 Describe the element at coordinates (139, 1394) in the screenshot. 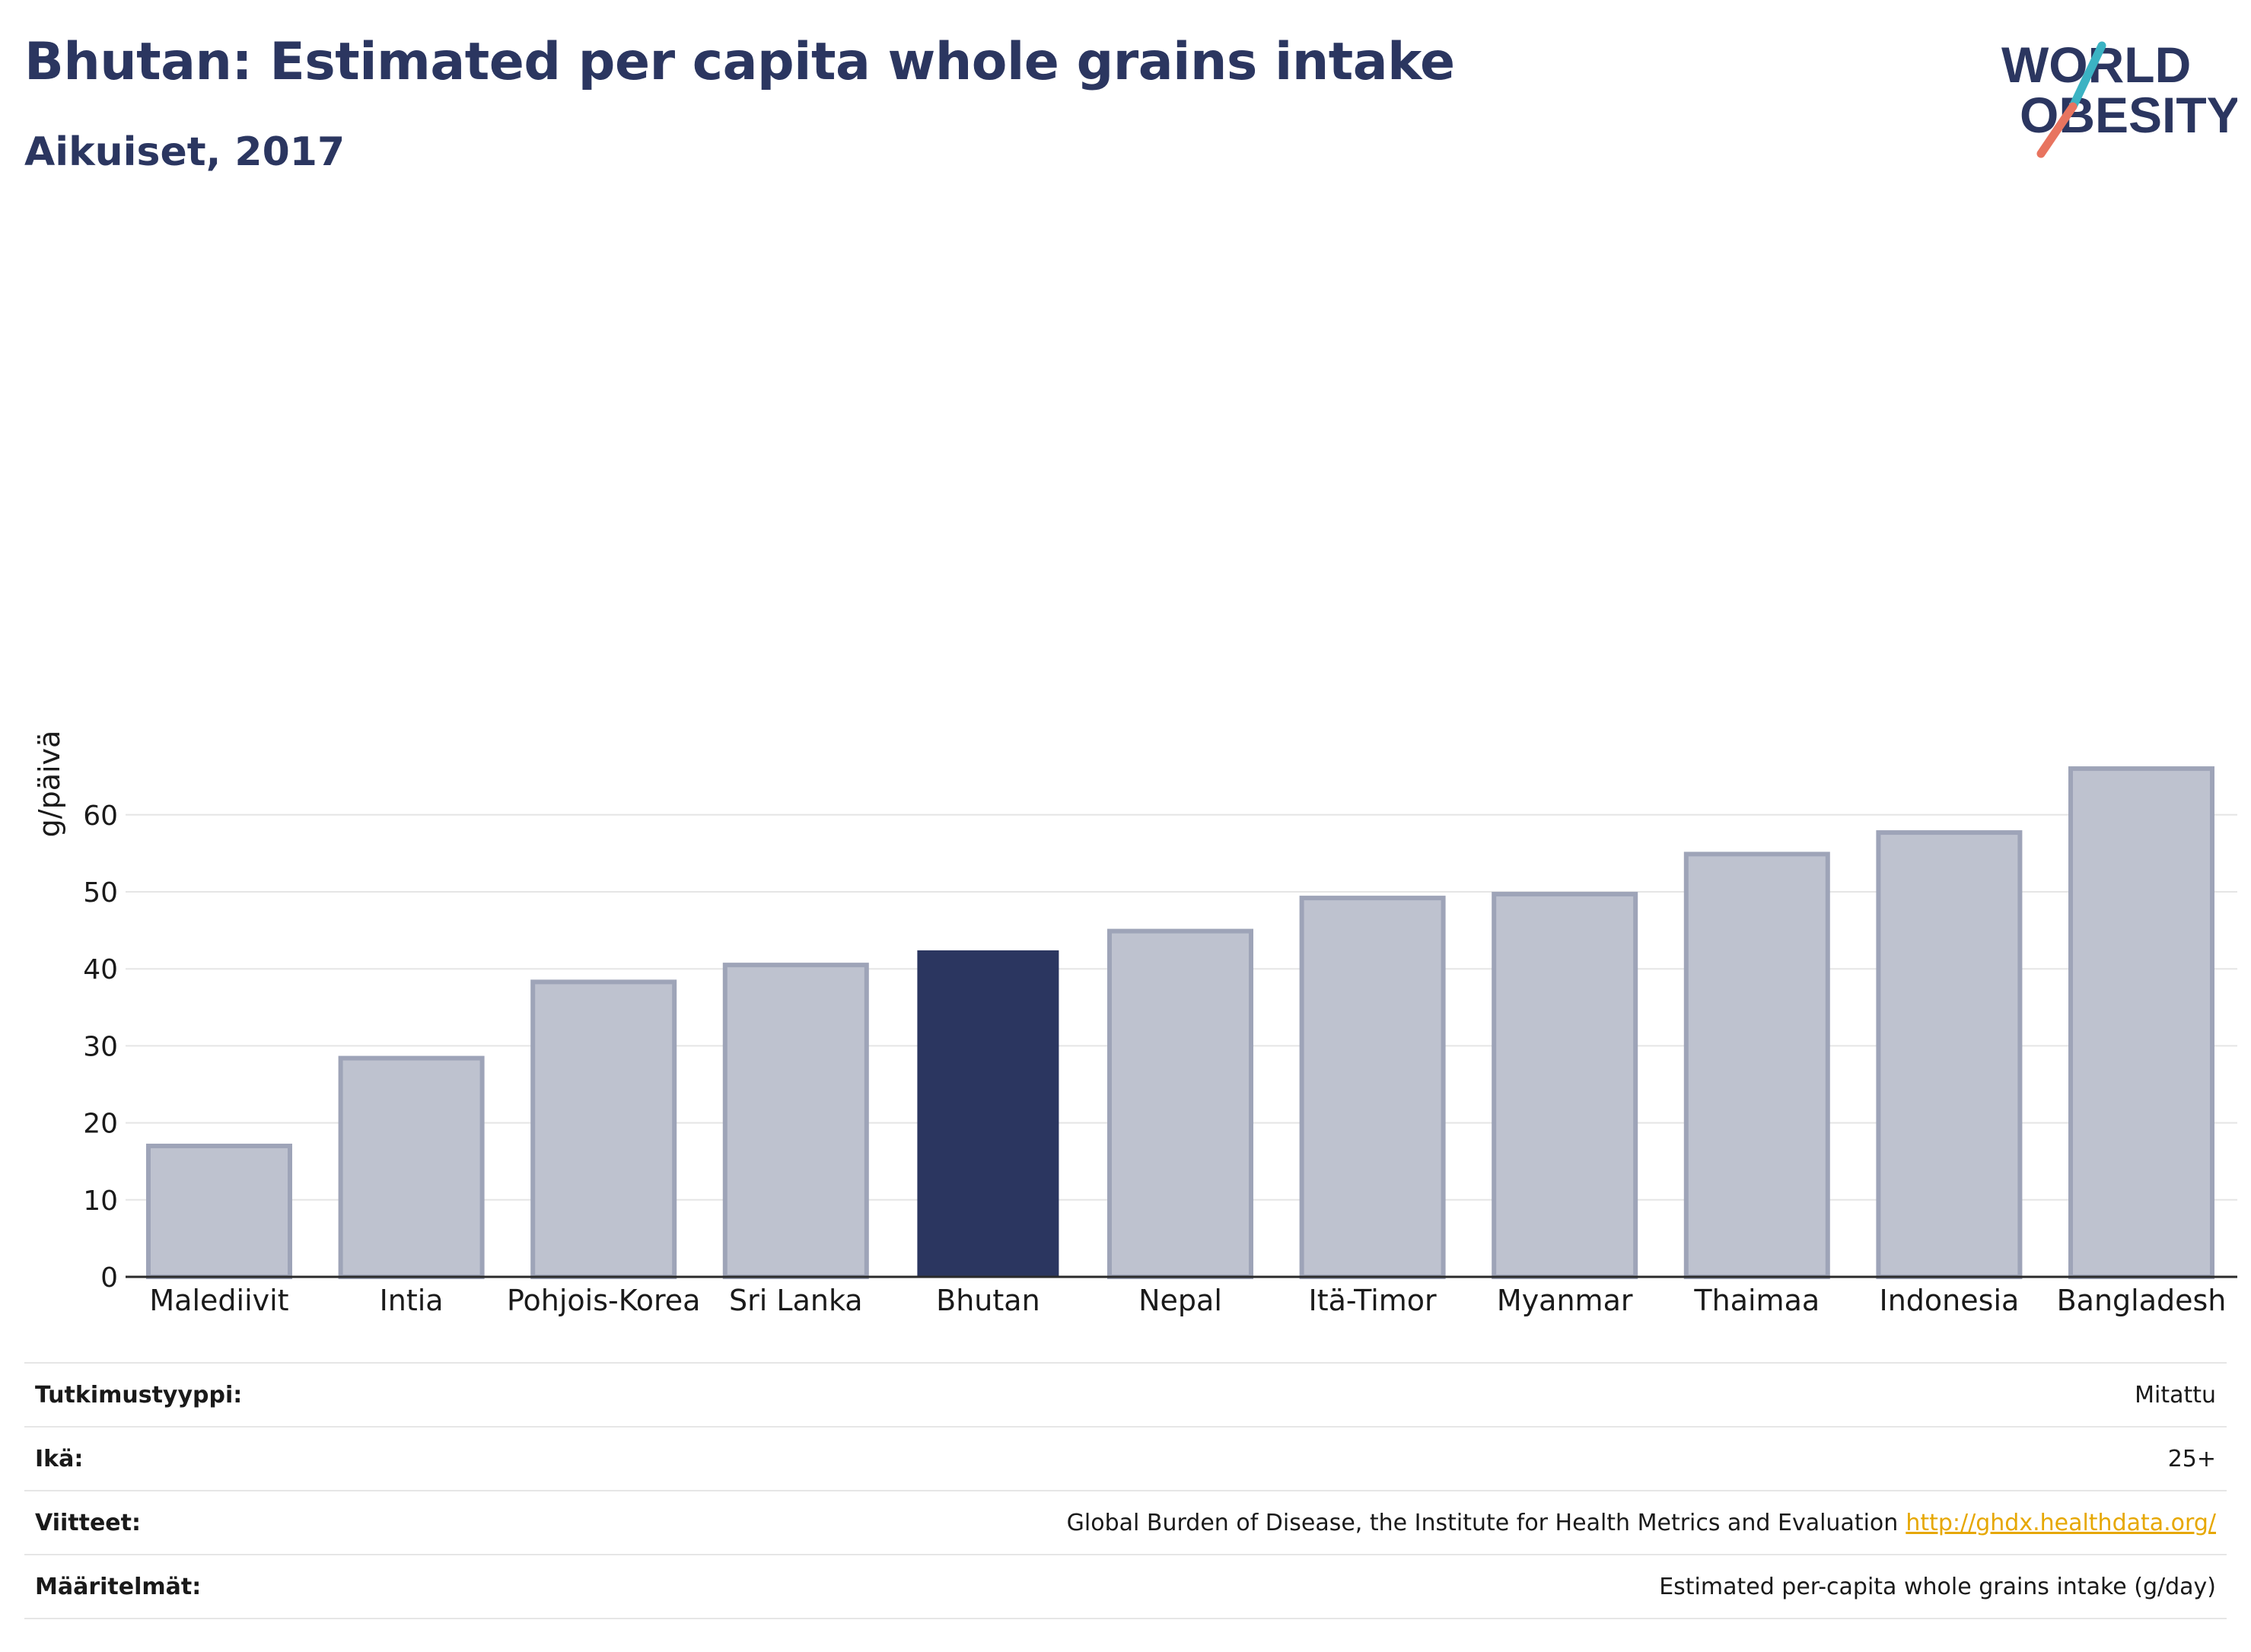

I see `meta-label: Tutkimustyyppi:` at that location.